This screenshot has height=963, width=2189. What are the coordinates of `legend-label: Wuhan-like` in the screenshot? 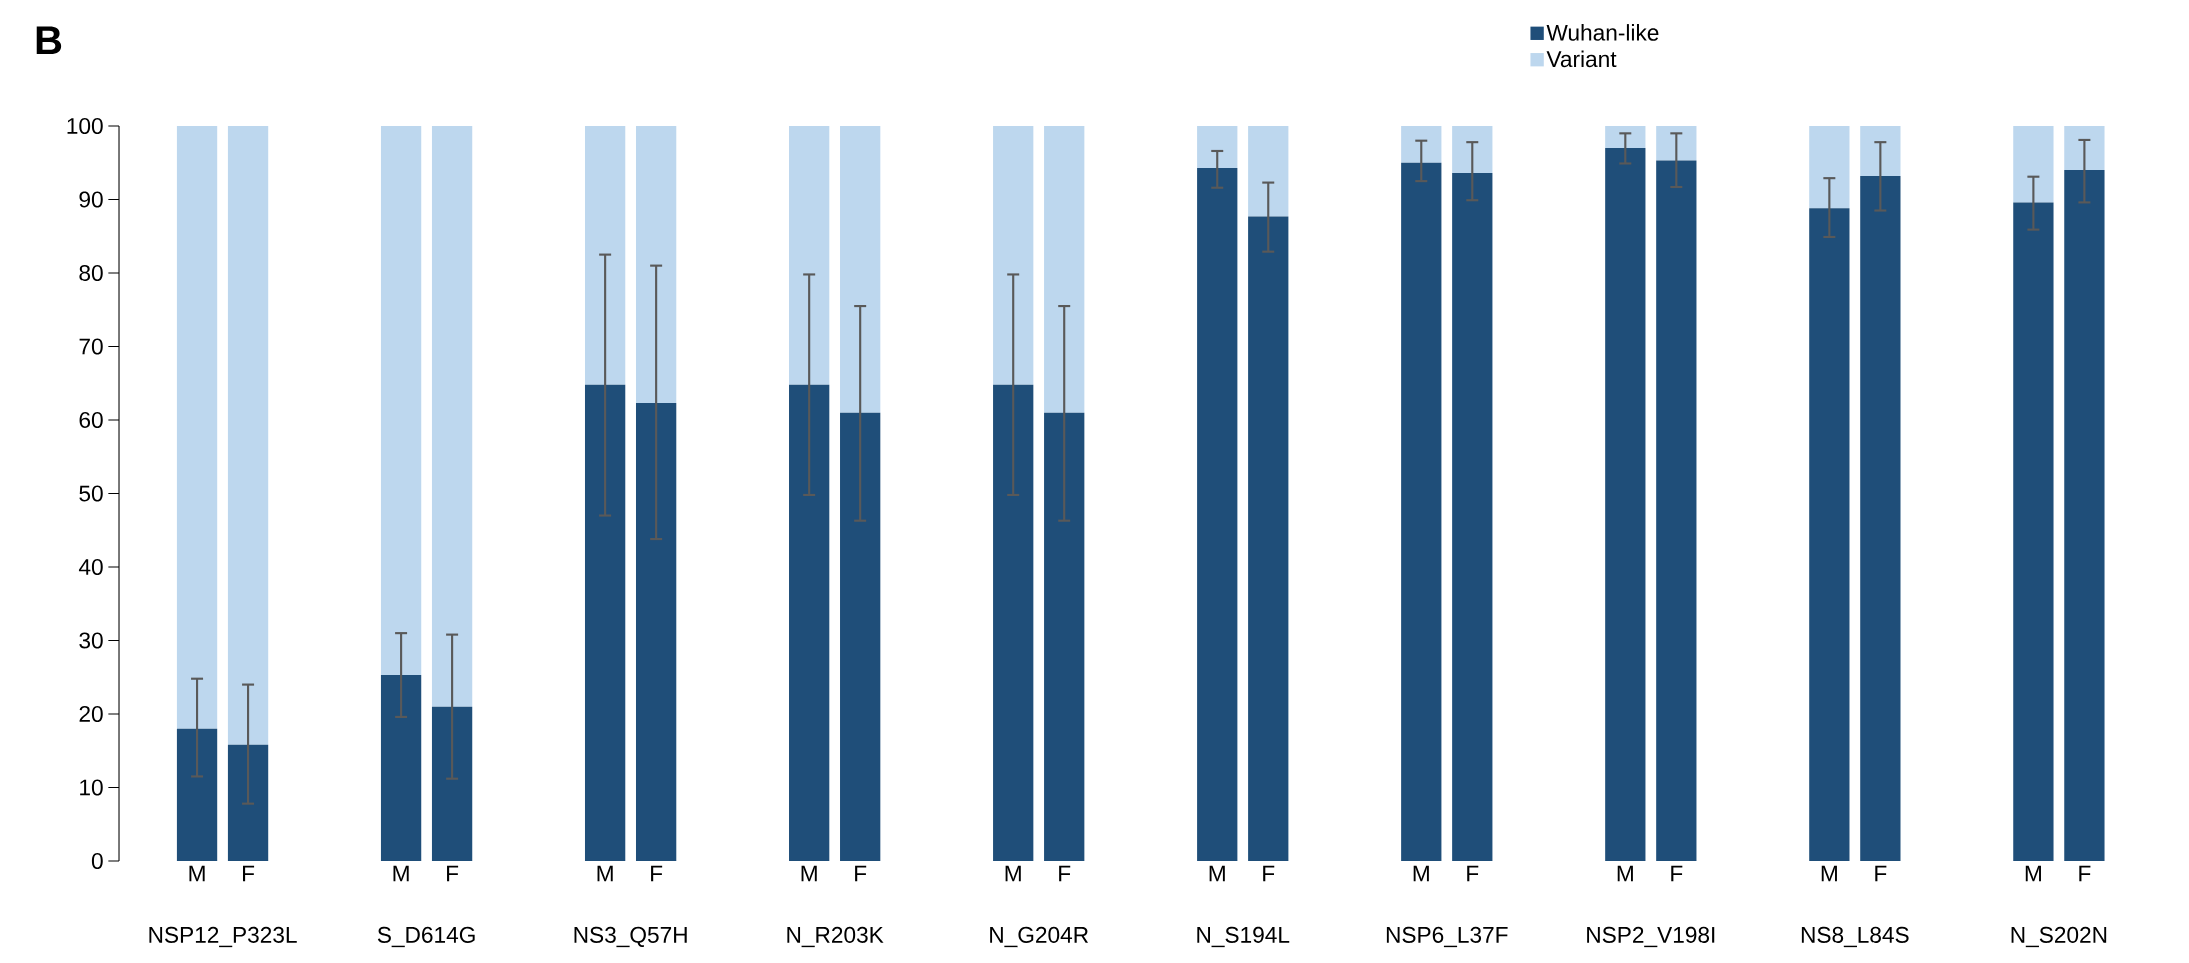 It's located at (1602, 32).